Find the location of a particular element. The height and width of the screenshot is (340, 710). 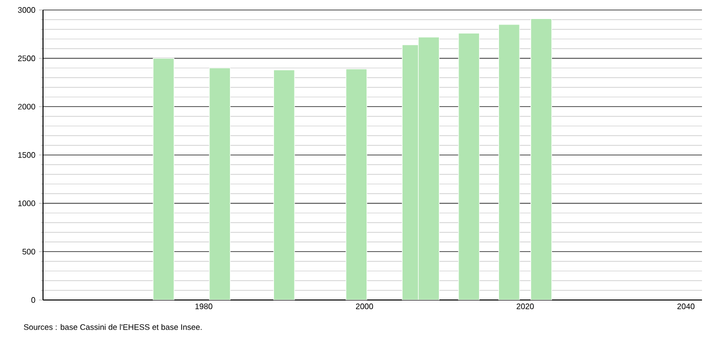

y-tick-label: 3000 is located at coordinates (27, 10).